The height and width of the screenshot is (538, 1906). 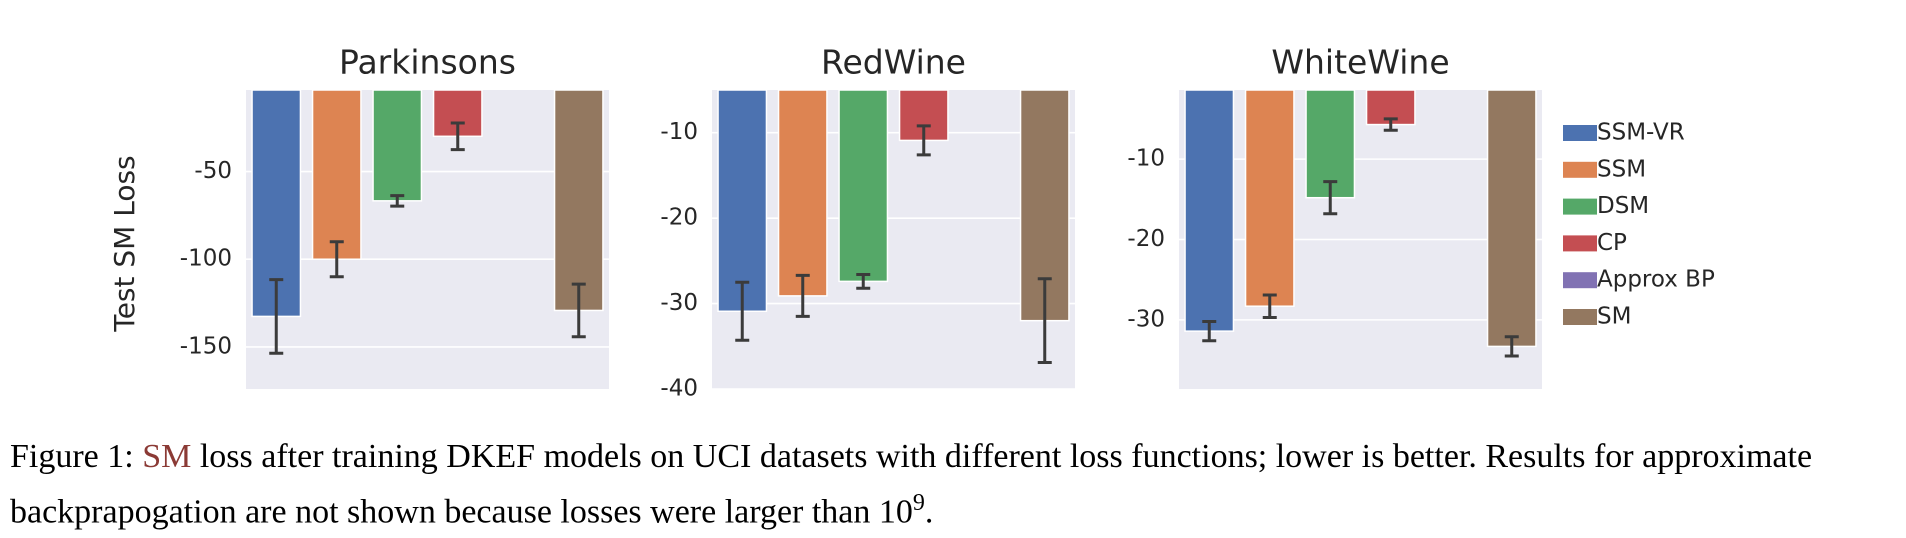 I want to click on caption-base: 10, so click(x=895, y=512).